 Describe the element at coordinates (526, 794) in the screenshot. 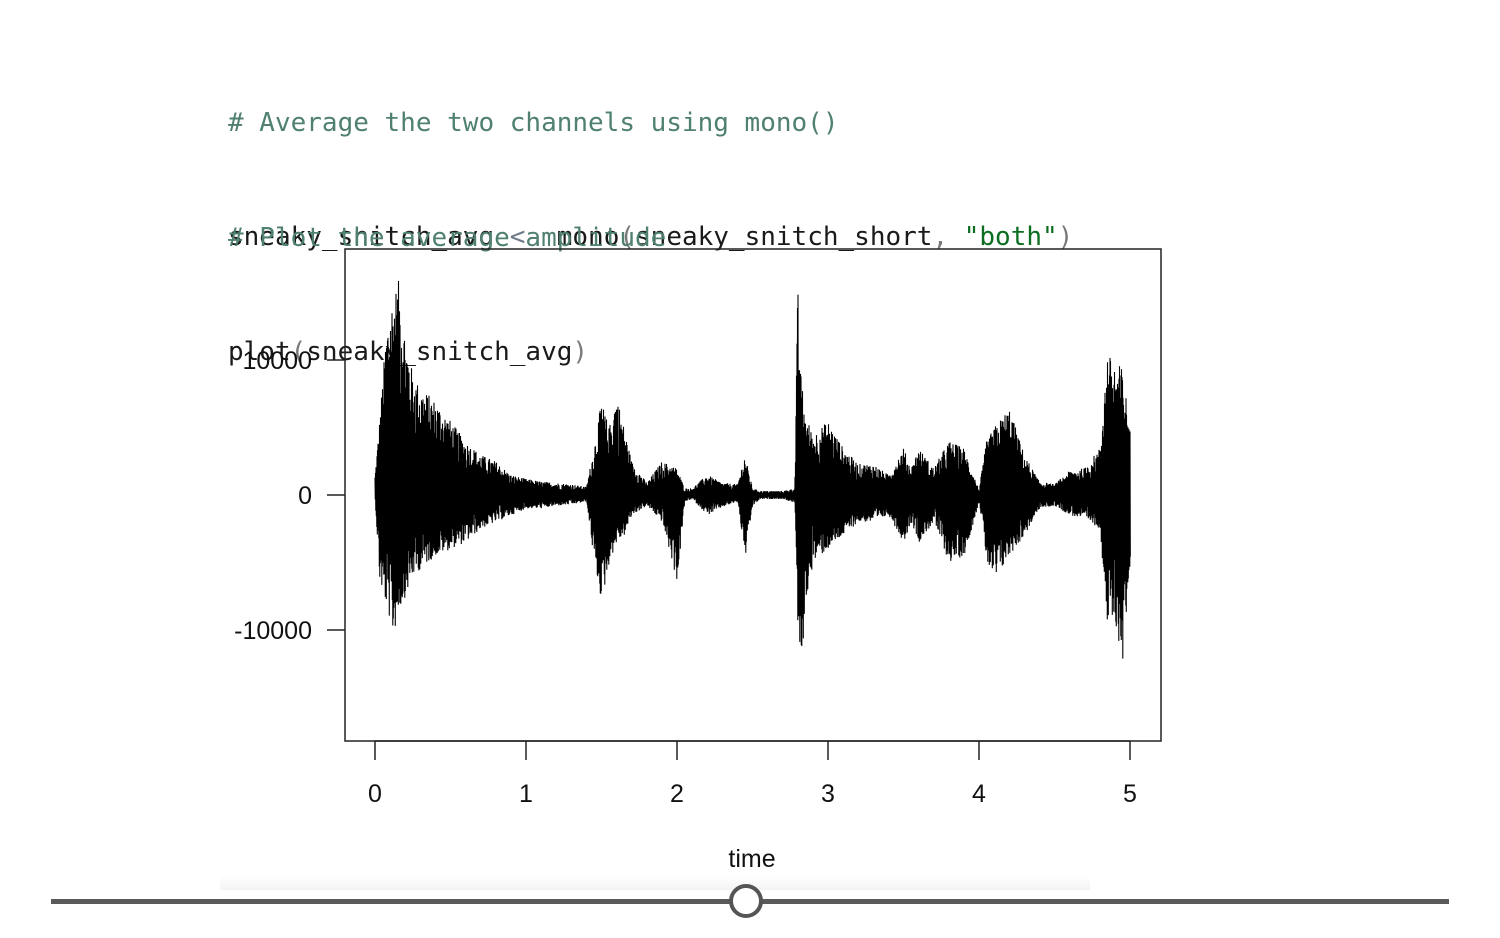

I see `x-tick-label: 1` at that location.